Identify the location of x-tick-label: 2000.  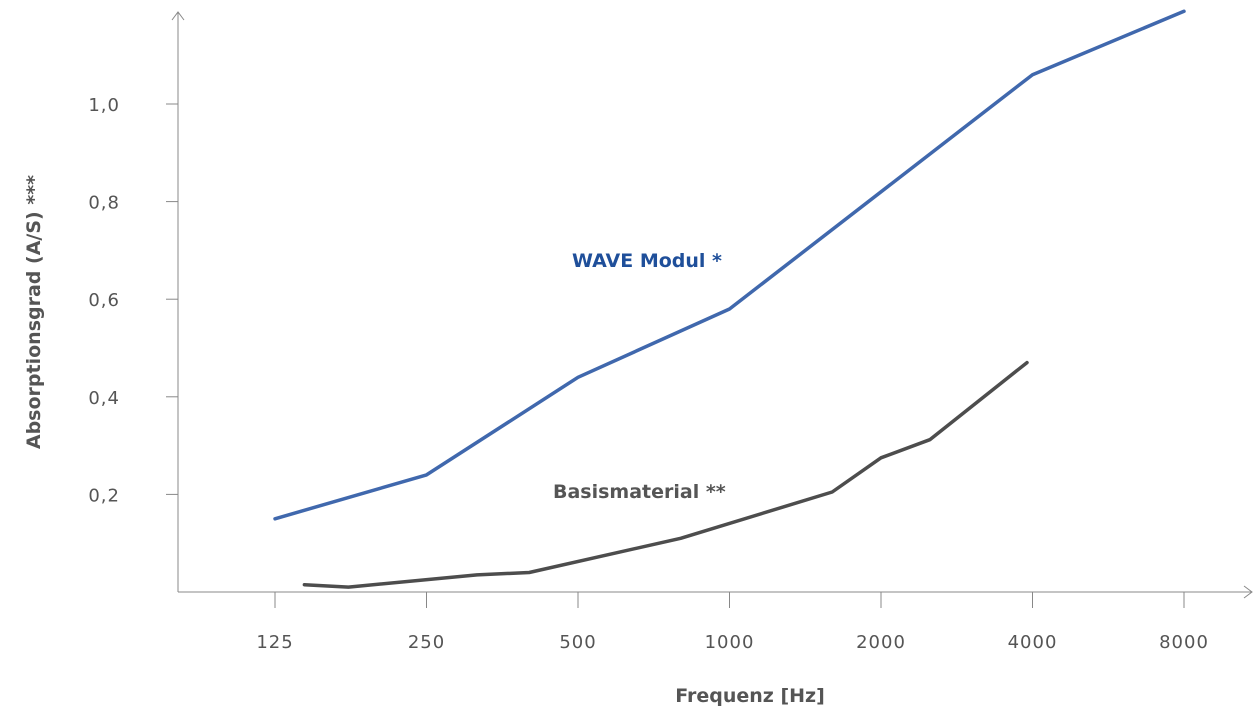
(881, 642).